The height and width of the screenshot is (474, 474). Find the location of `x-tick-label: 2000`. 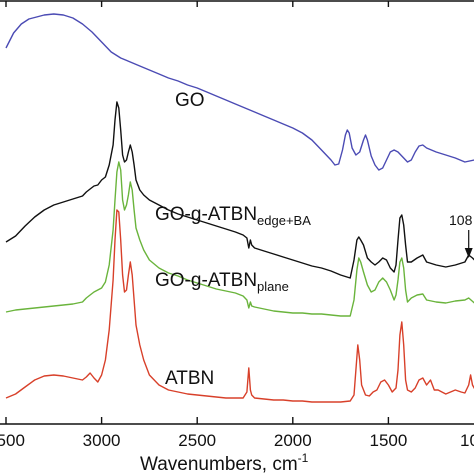

x-tick-label: 2000 is located at coordinates (293, 440).